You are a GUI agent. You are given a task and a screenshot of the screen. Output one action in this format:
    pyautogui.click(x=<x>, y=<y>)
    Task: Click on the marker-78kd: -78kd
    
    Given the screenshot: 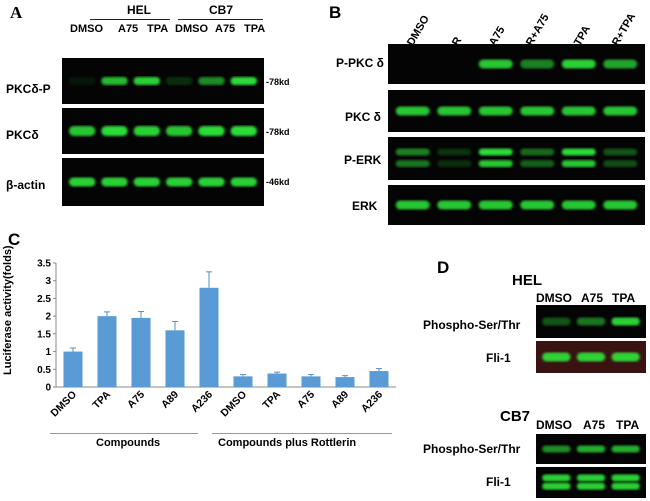 What is the action you would take?
    pyautogui.click(x=278, y=82)
    